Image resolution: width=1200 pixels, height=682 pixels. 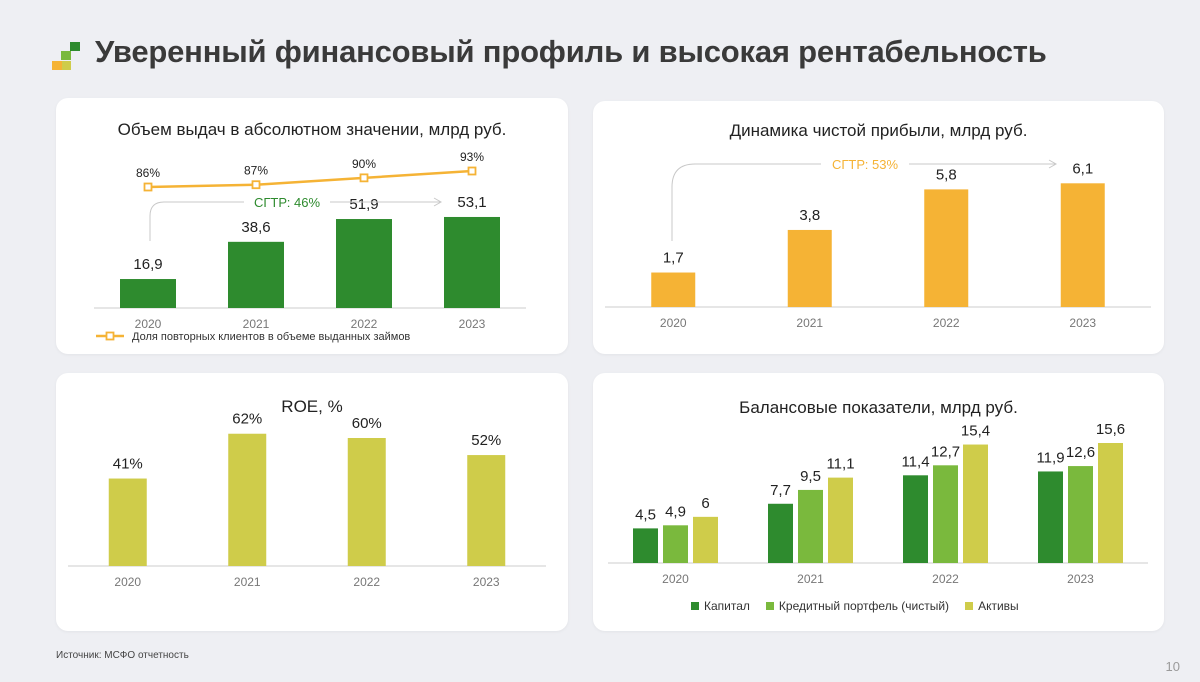 I want to click on data-label: 60%, so click(x=367, y=423).